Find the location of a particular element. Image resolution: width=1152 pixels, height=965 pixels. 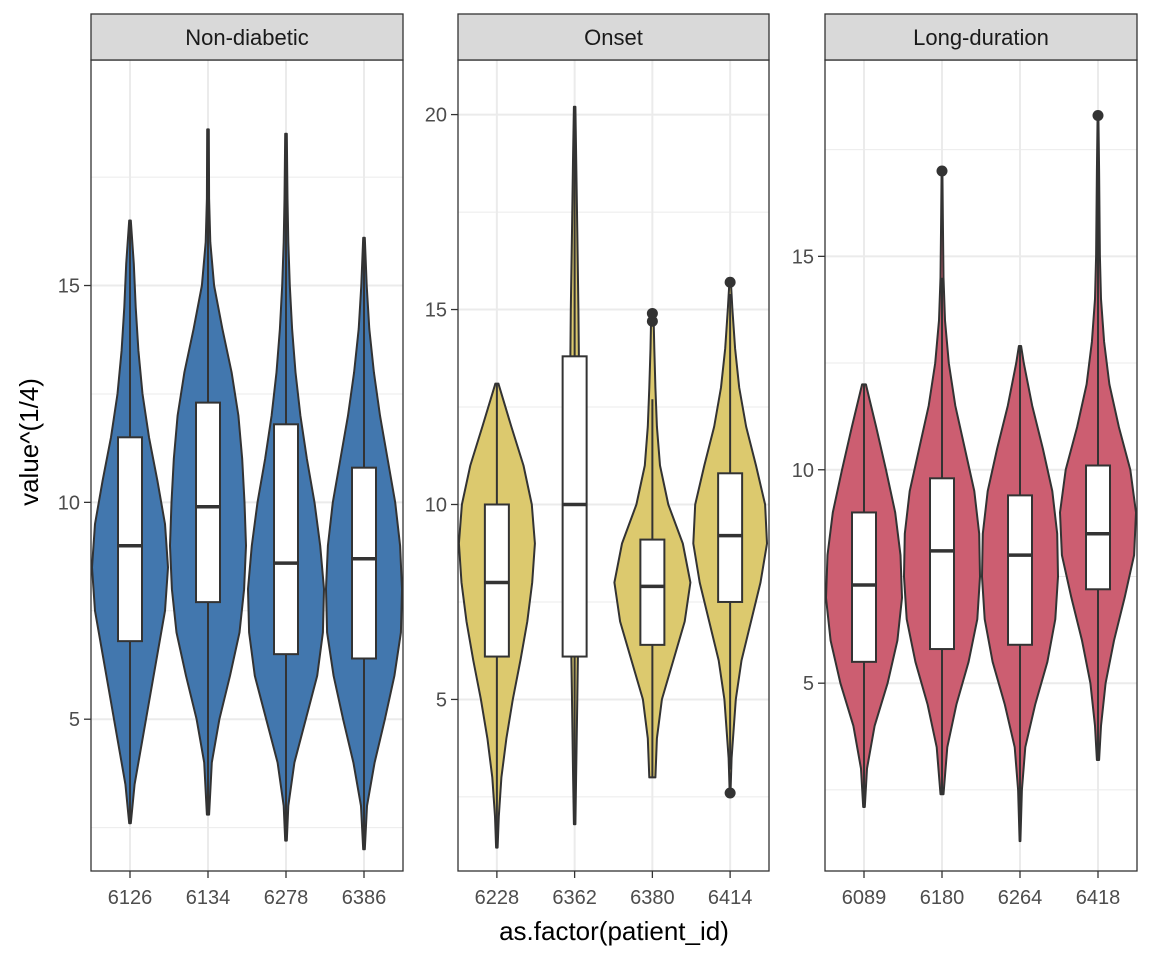

y-axis-title: value^(1/4) is located at coordinates (29, 442).